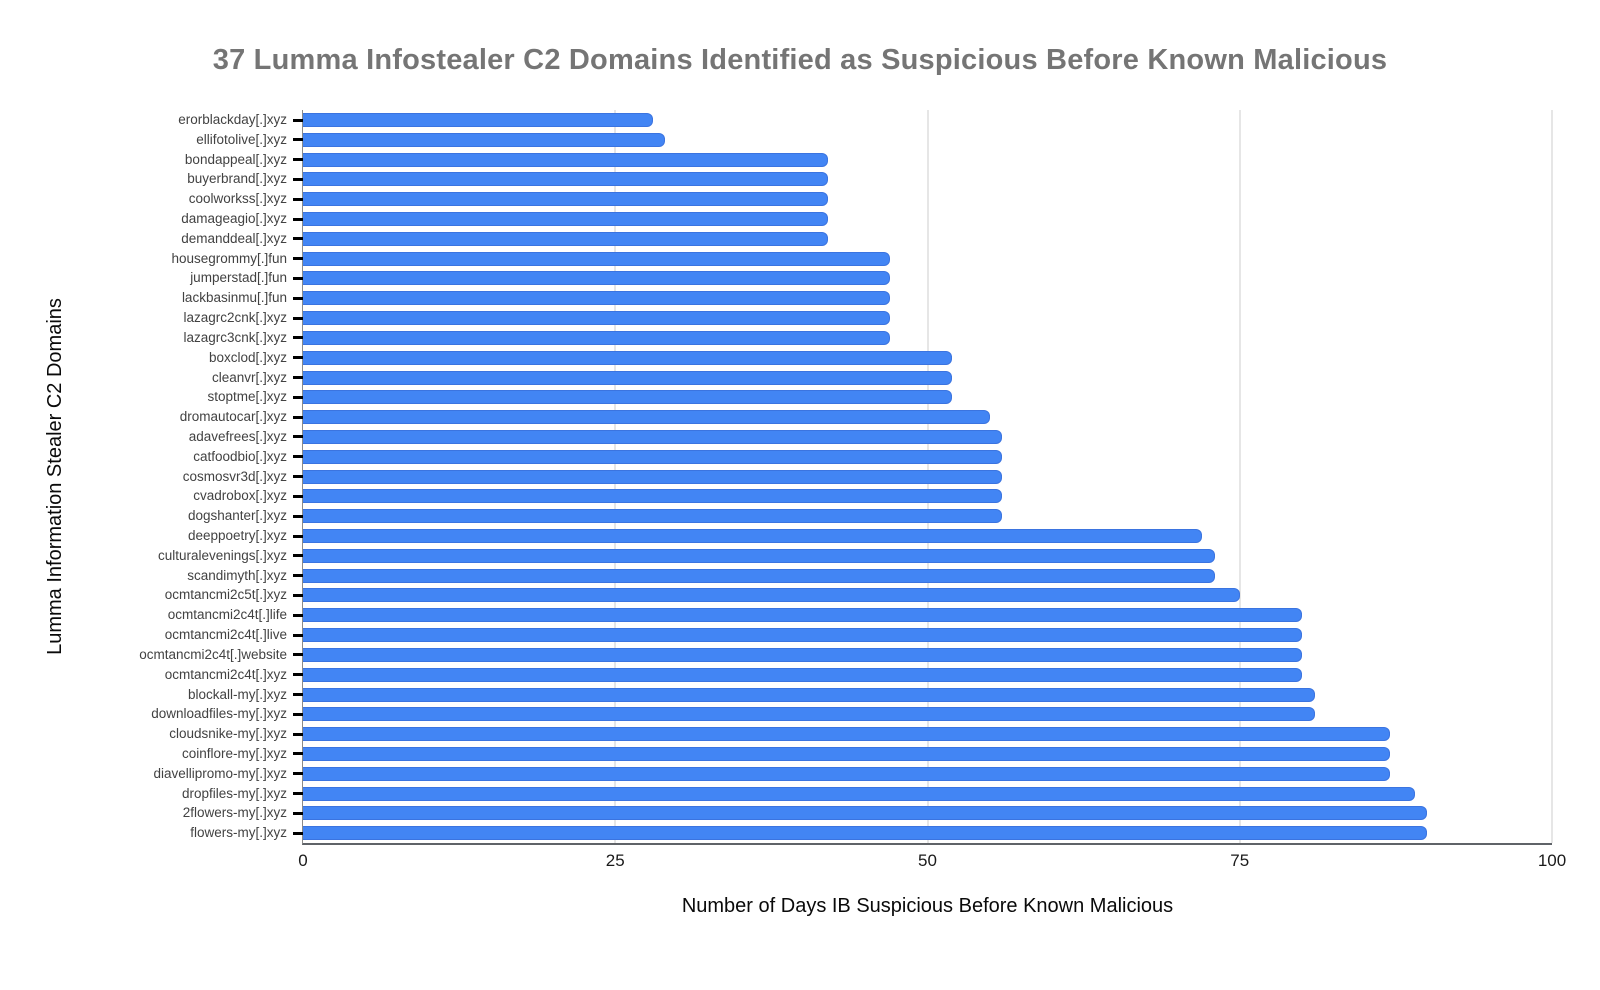 The image size is (1600, 990). What do you see at coordinates (232, 119) in the screenshot?
I see `category-label: erorblackday[.]xyz` at bounding box center [232, 119].